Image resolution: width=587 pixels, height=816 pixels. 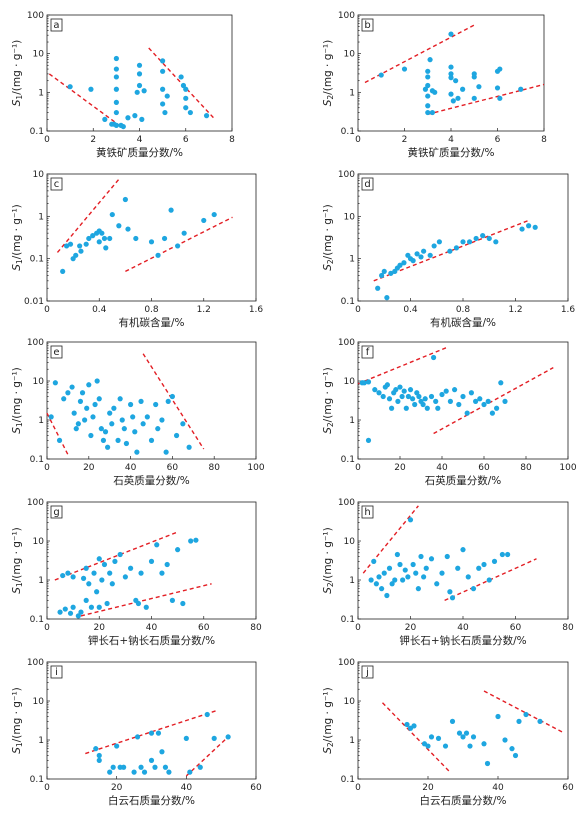 What do you see at coordinates (39, 175) in the screenshot?
I see `y-tick-label: 10` at bounding box center [39, 175].